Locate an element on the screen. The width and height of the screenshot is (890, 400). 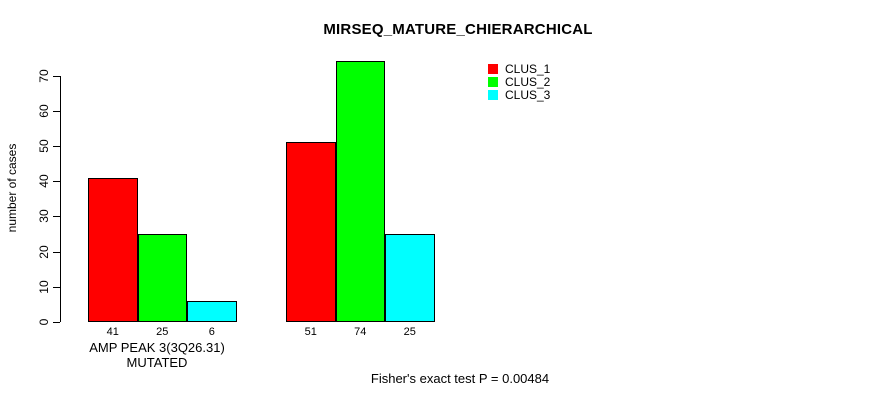
y-tick-label: 20 is located at coordinates (44, 251).